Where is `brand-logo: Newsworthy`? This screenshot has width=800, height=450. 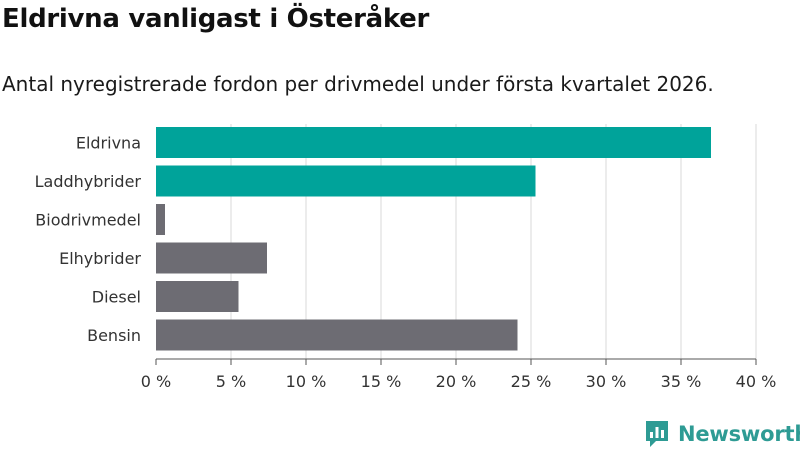 brand-logo: Newsworthy is located at coordinates (722, 434).